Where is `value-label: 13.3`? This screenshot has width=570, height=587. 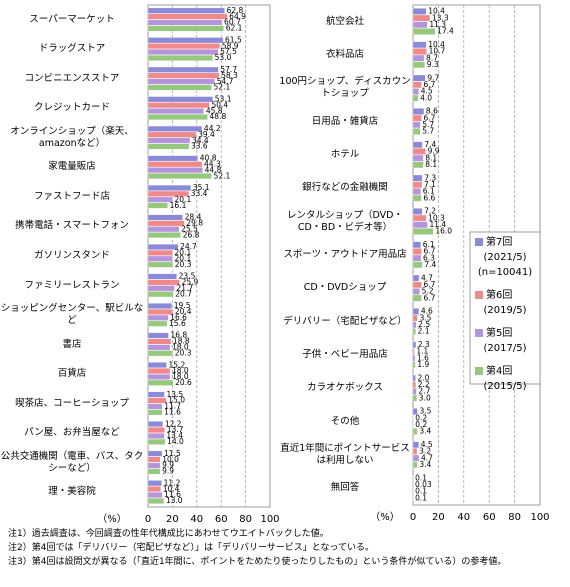
value-label: 13.3 is located at coordinates (440, 17).